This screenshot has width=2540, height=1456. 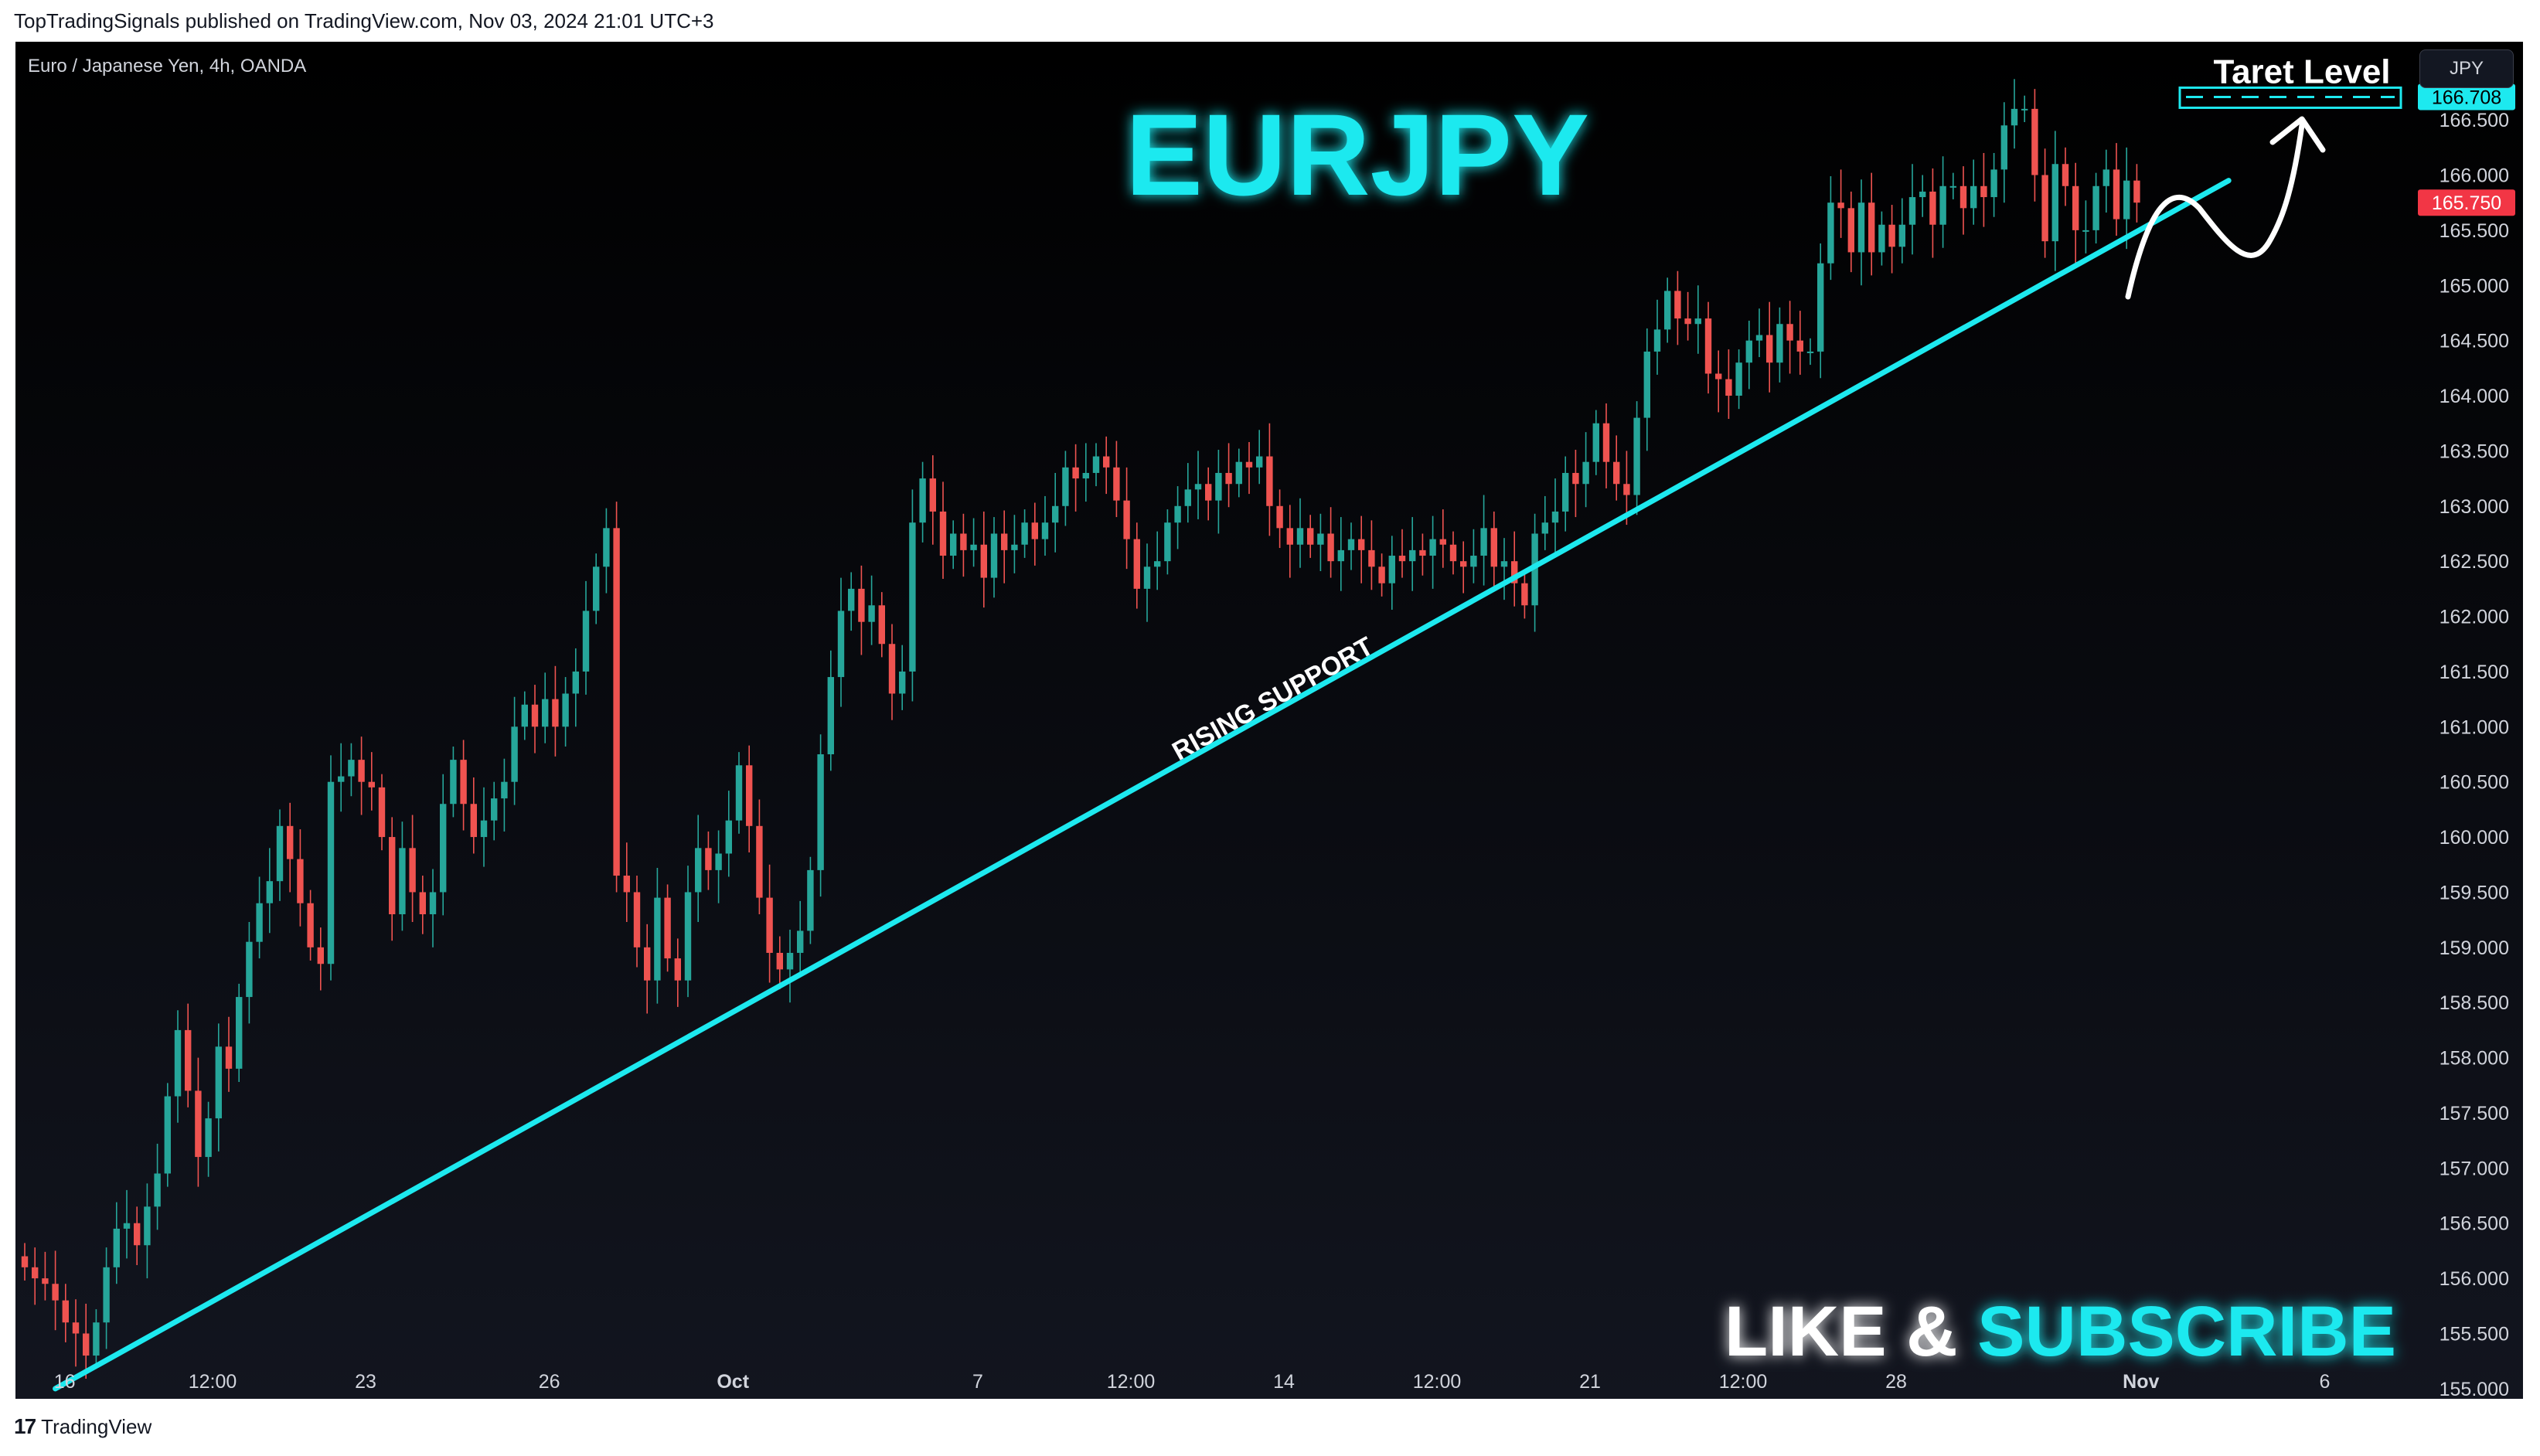 What do you see at coordinates (550, 1382) in the screenshot?
I see `x-tick-label: 26` at bounding box center [550, 1382].